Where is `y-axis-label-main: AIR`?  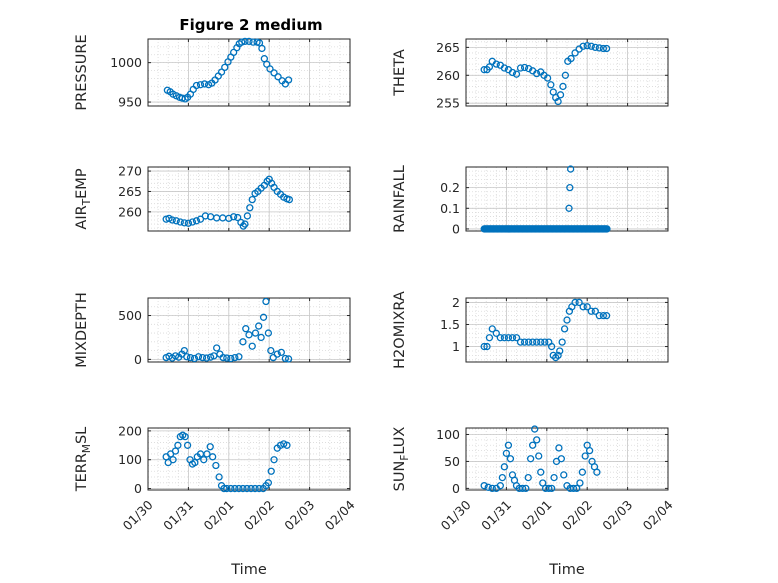 y-axis-label-main: AIR is located at coordinates (82, 217).